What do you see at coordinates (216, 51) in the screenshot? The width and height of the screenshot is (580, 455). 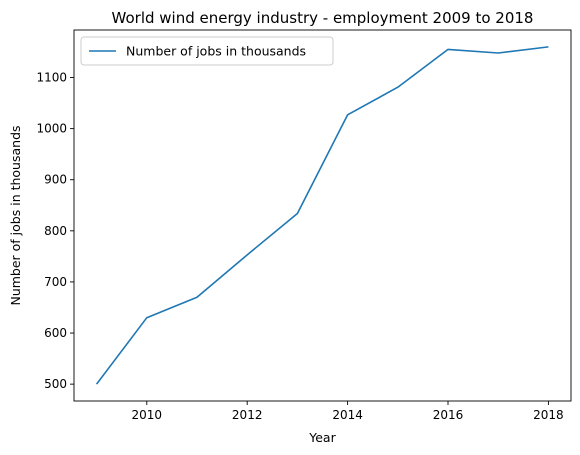 I see `legend-label-0: Number of jobs in thousands` at bounding box center [216, 51].